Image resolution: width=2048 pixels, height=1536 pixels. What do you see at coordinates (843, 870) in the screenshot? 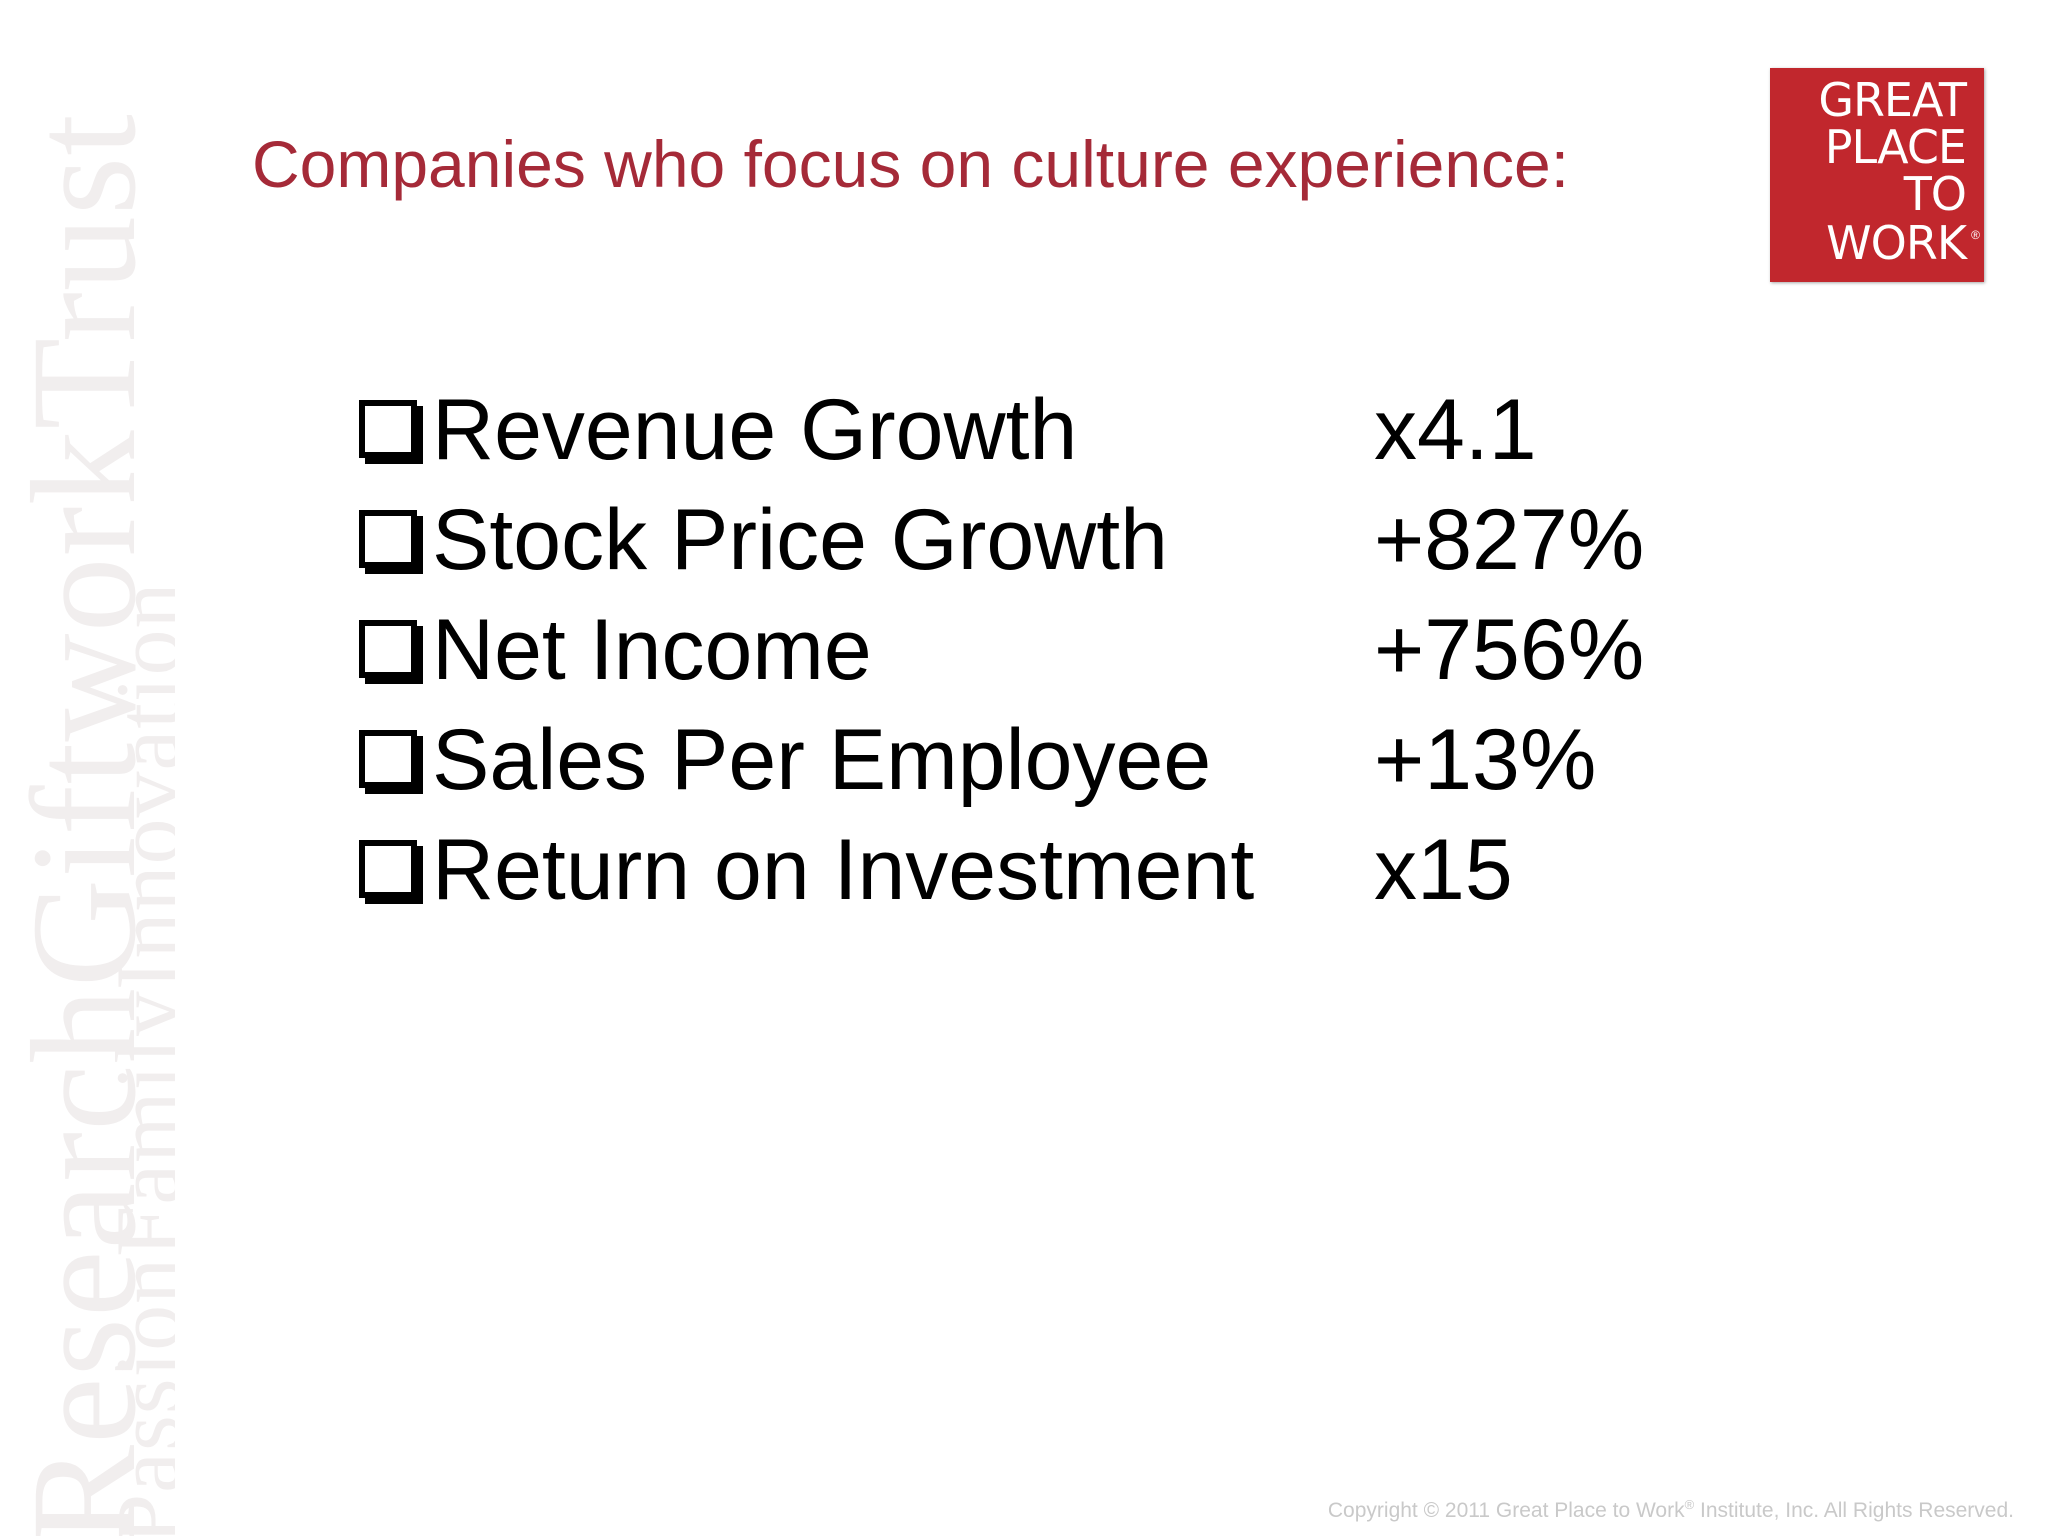
I see `metric-label: Return on Investment` at bounding box center [843, 870].